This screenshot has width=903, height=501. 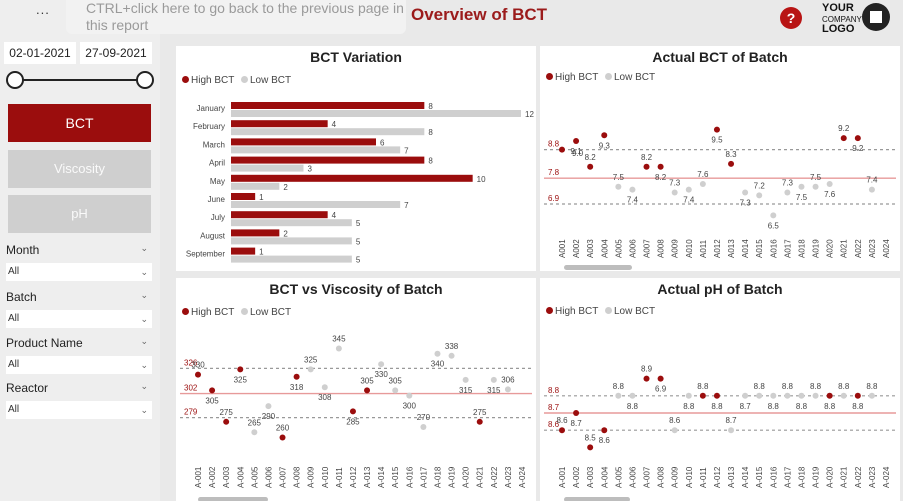 What do you see at coordinates (40, 53) in the screenshot?
I see `start-date-input: 02-01-2021` at bounding box center [40, 53].